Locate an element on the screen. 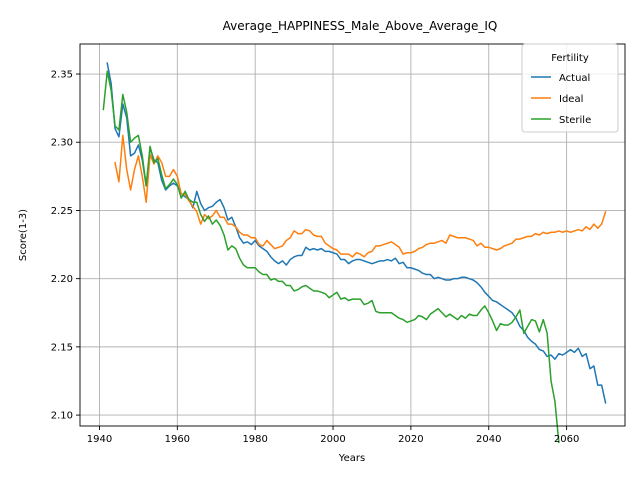 The height and width of the screenshot is (480, 640). x-tick-label: 1980 is located at coordinates (254, 439).